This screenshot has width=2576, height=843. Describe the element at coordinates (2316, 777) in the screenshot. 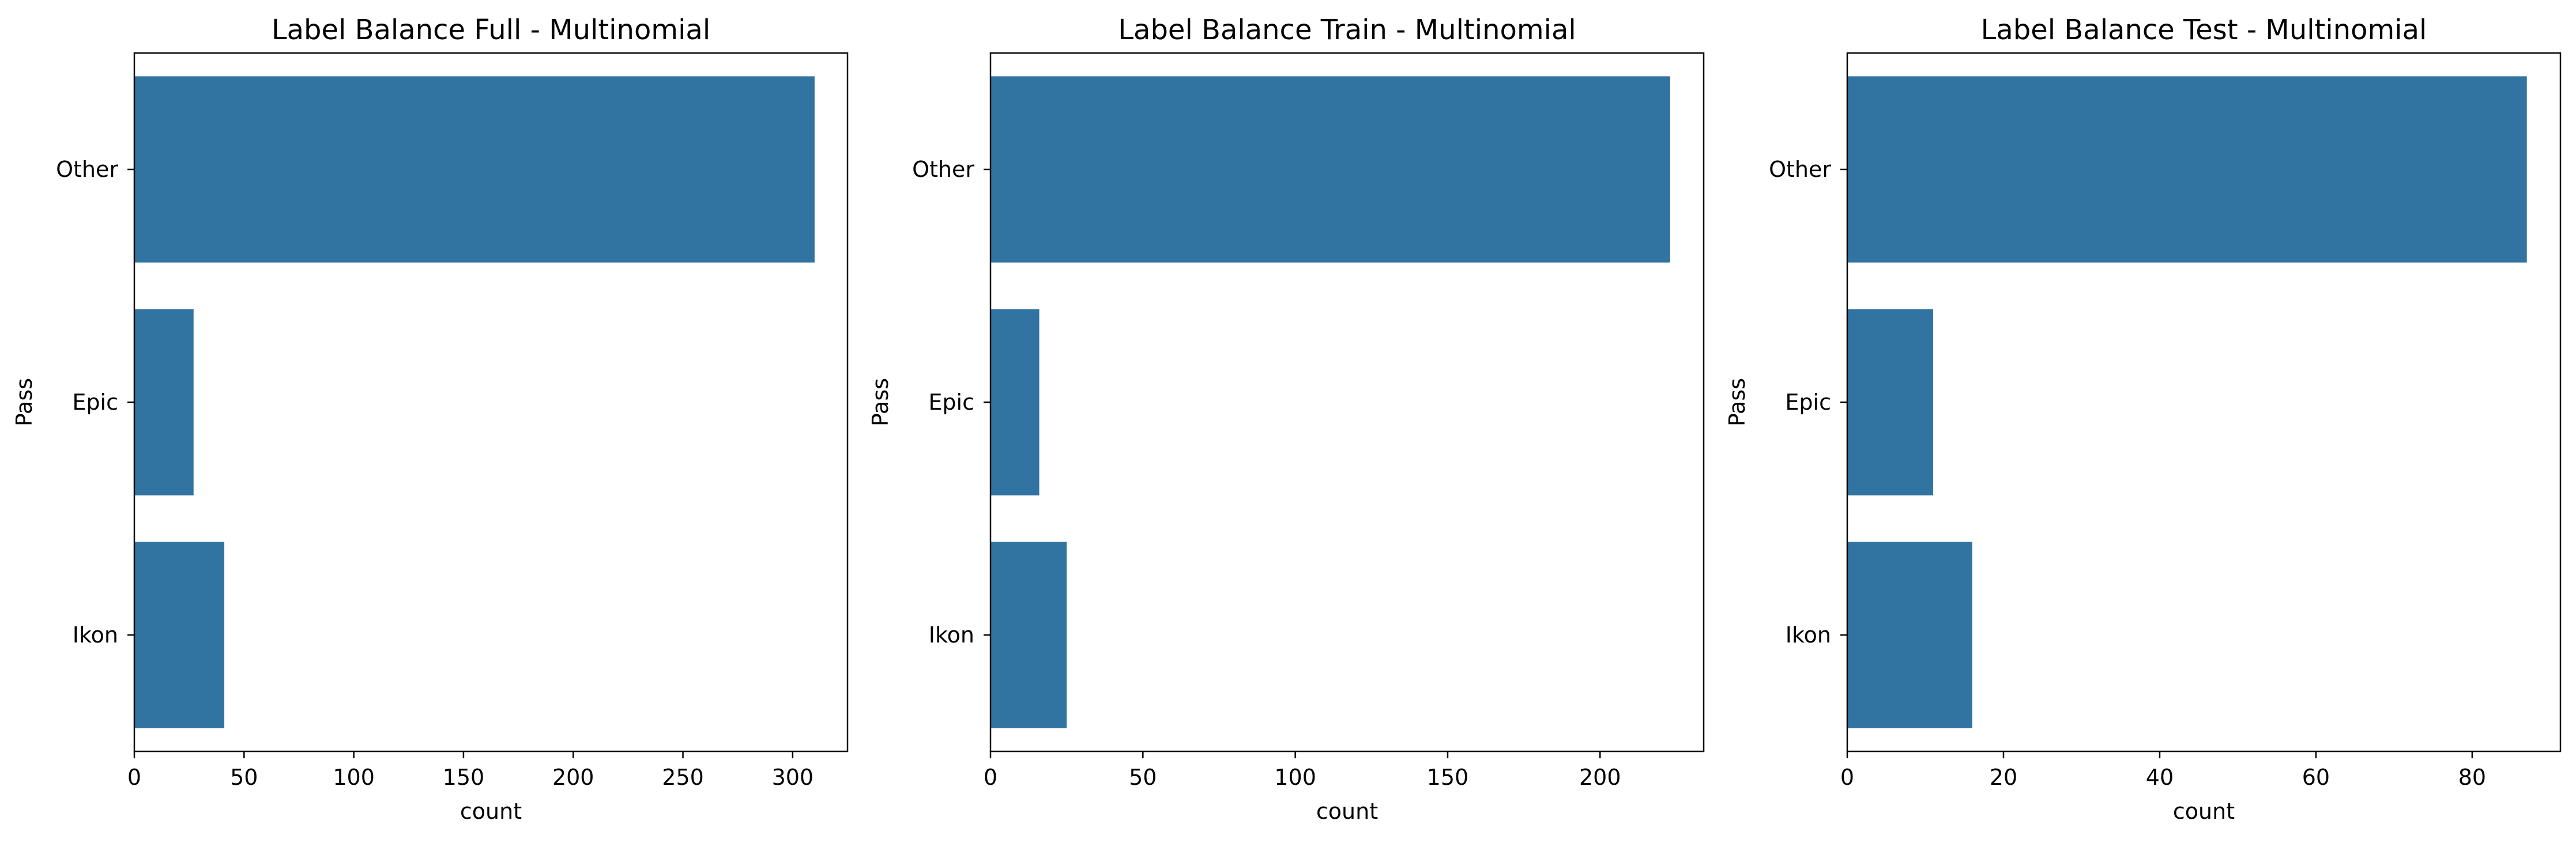

I see `x-tick-label: 60` at that location.